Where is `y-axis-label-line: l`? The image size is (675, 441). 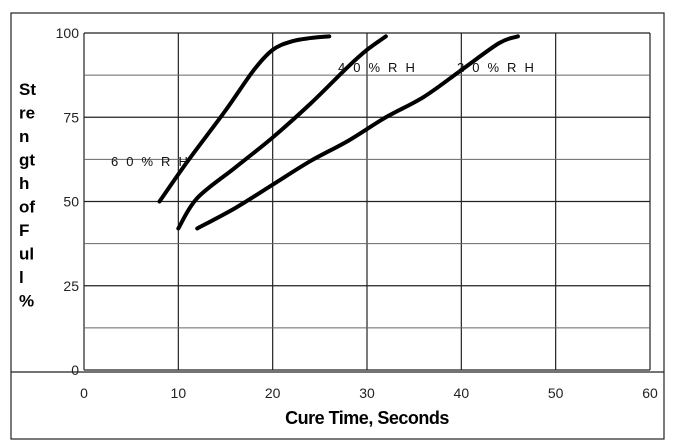
y-axis-label-line: l is located at coordinates (21, 277).